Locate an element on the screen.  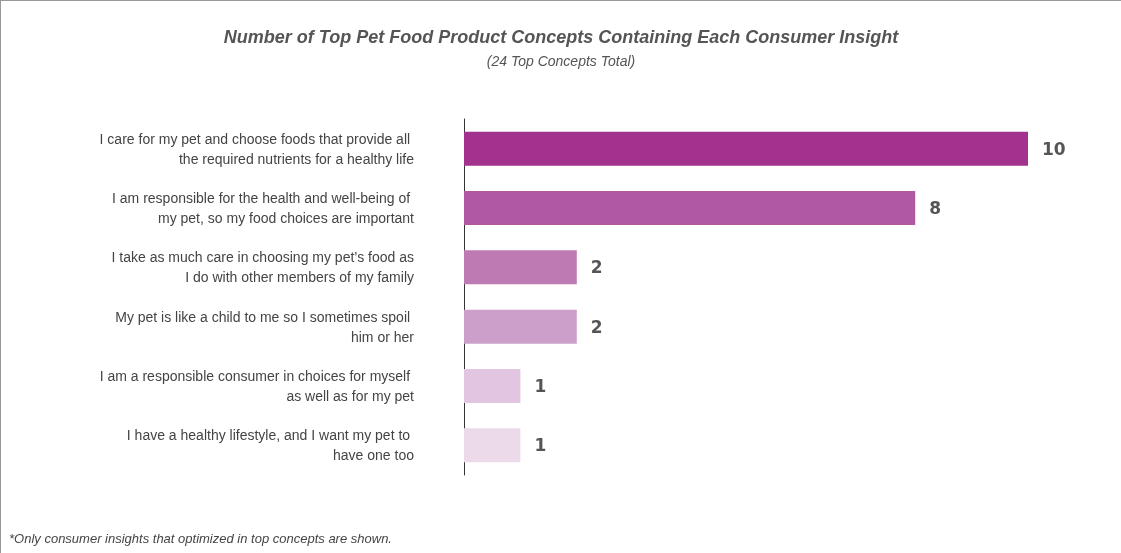
y-tick-label: I am responsible for the health and well-being of my pet, so my food choices are important is located at coordinates (263, 208).